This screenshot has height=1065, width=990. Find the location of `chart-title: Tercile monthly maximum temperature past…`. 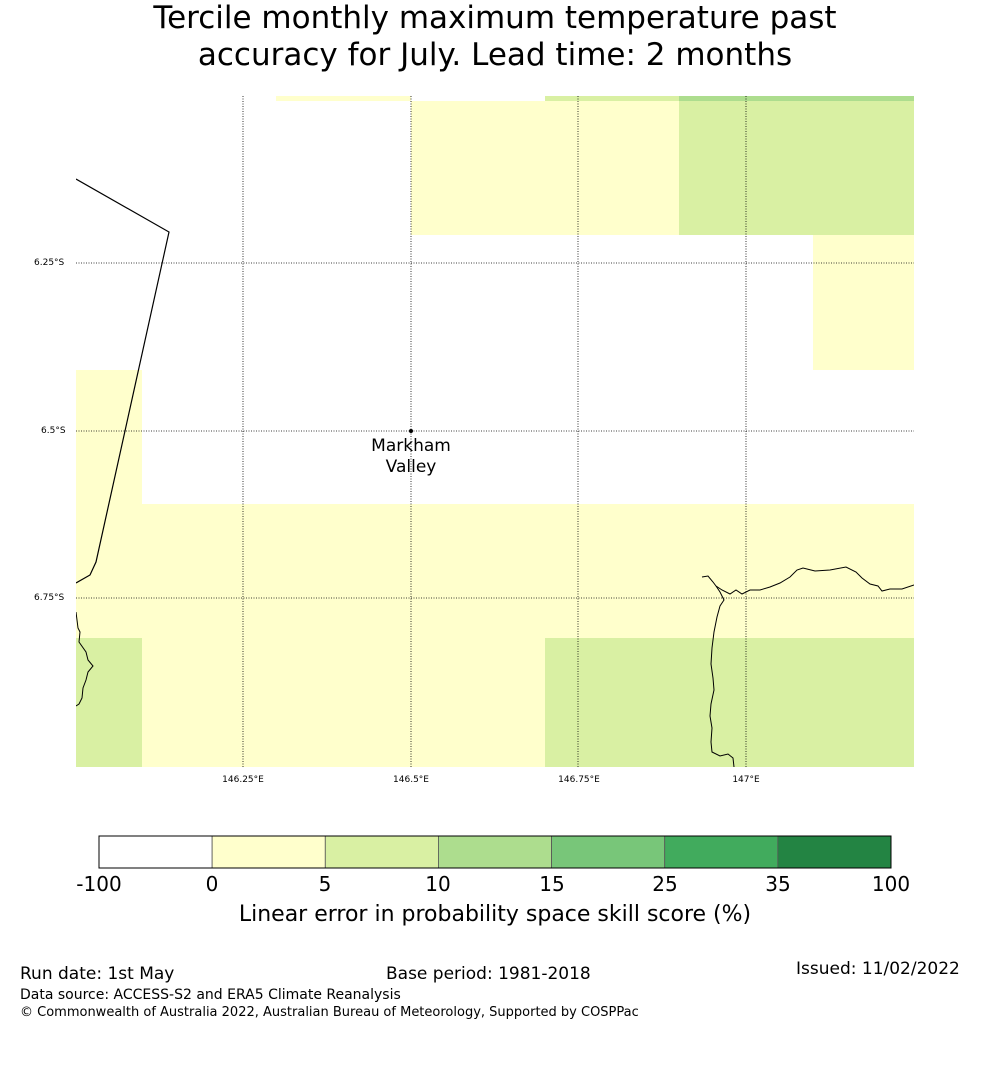

chart-title: Tercile monthly maximum temperature past… is located at coordinates (495, 37).